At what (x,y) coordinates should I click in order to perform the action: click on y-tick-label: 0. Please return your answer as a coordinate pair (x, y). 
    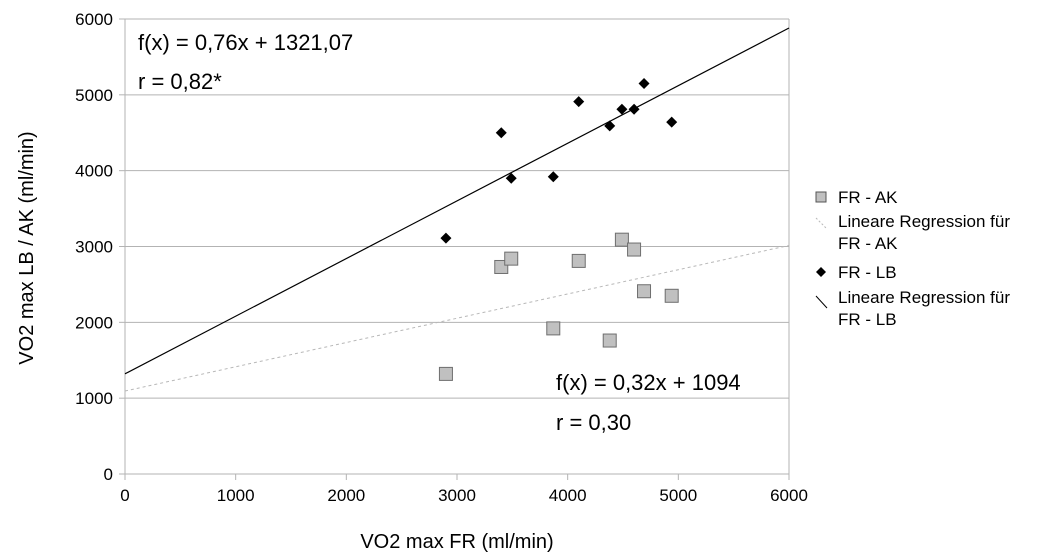
    Looking at the image, I should click on (108, 474).